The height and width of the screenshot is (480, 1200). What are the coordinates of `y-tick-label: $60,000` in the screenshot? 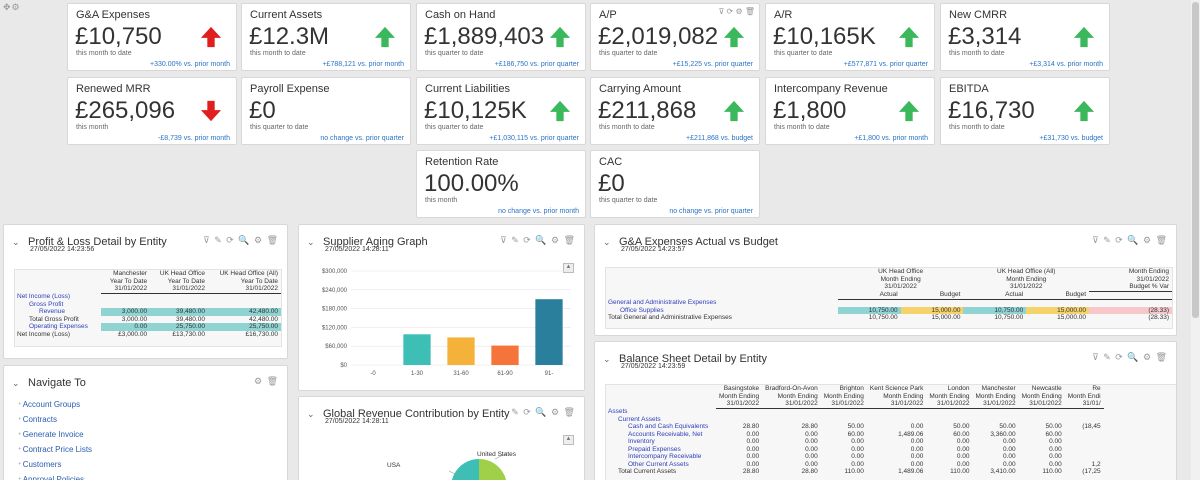 It's located at (336, 347).